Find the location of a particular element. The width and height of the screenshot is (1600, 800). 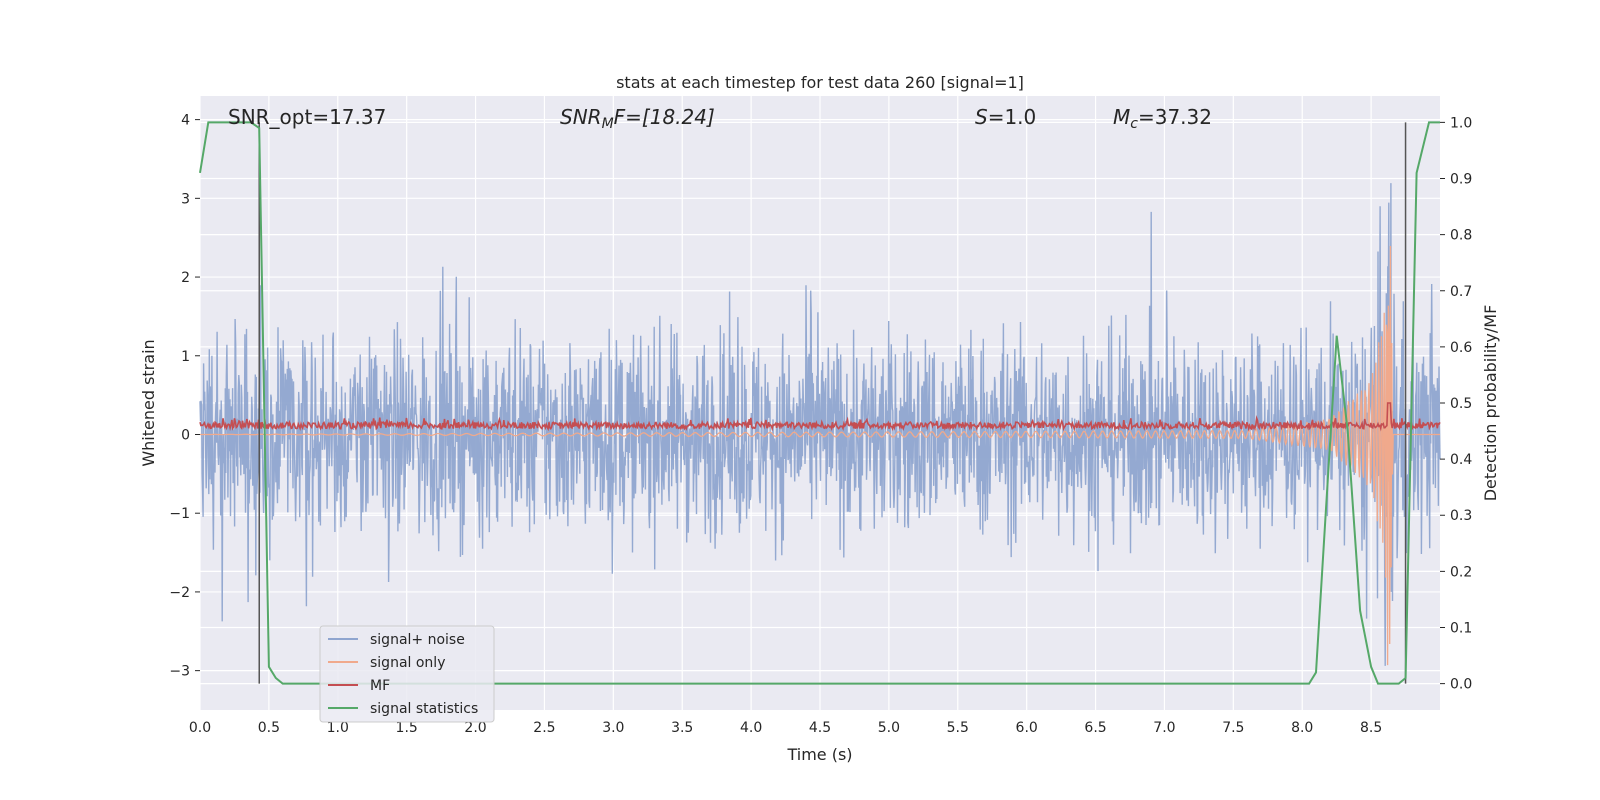

y2-tick-label: 0.5 is located at coordinates (1461, 404).